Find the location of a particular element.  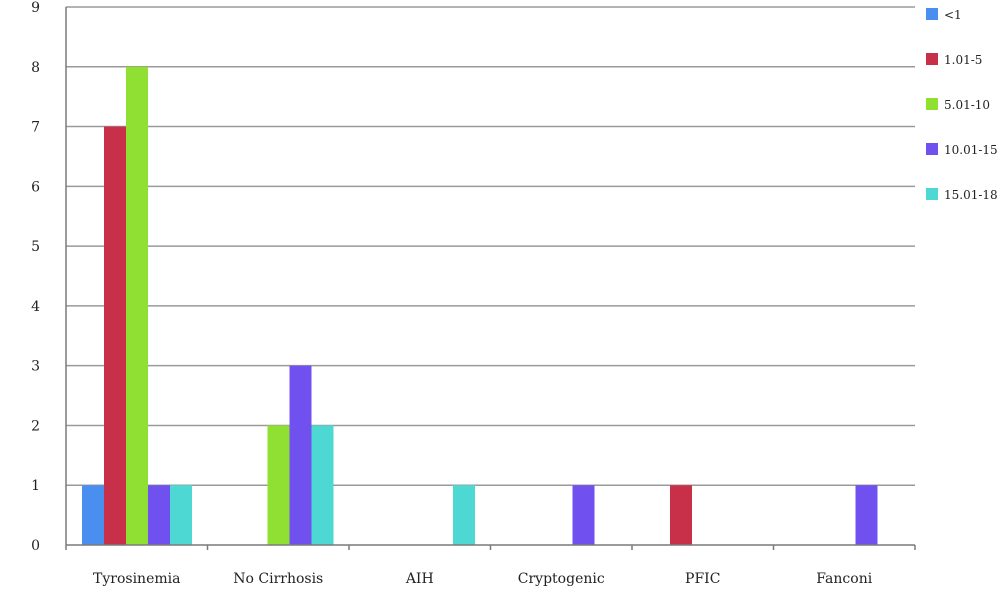

y-tick-label: 4 is located at coordinates (35, 307).